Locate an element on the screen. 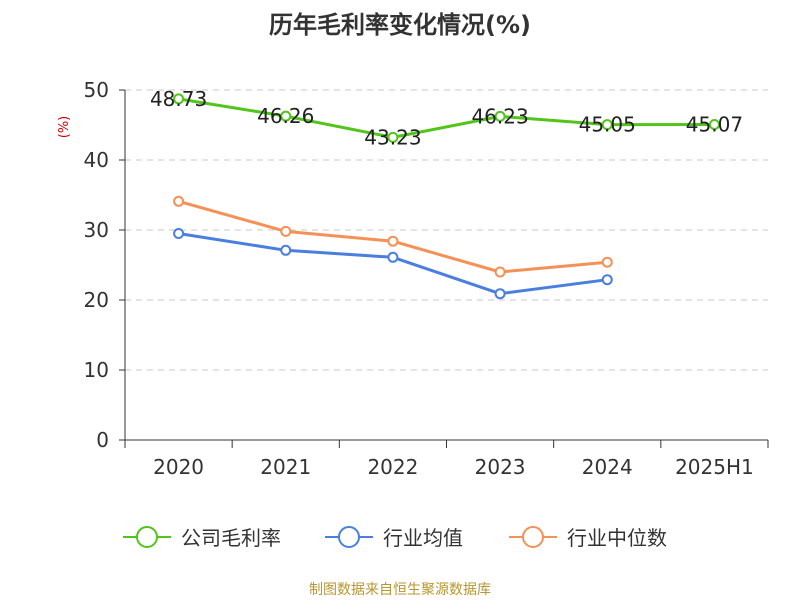 The image size is (800, 600). data-label: 48.73 is located at coordinates (178, 99).